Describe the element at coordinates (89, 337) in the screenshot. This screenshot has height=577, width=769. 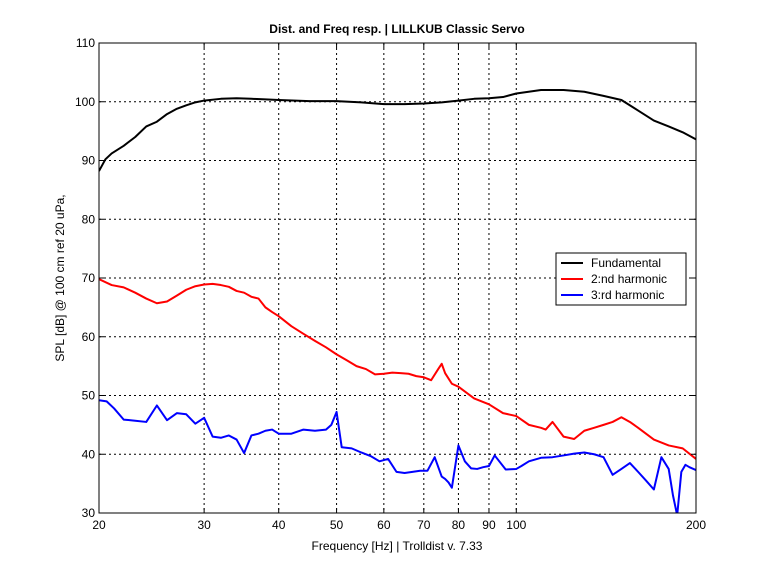
I see `y-tick-label: 60` at that location.